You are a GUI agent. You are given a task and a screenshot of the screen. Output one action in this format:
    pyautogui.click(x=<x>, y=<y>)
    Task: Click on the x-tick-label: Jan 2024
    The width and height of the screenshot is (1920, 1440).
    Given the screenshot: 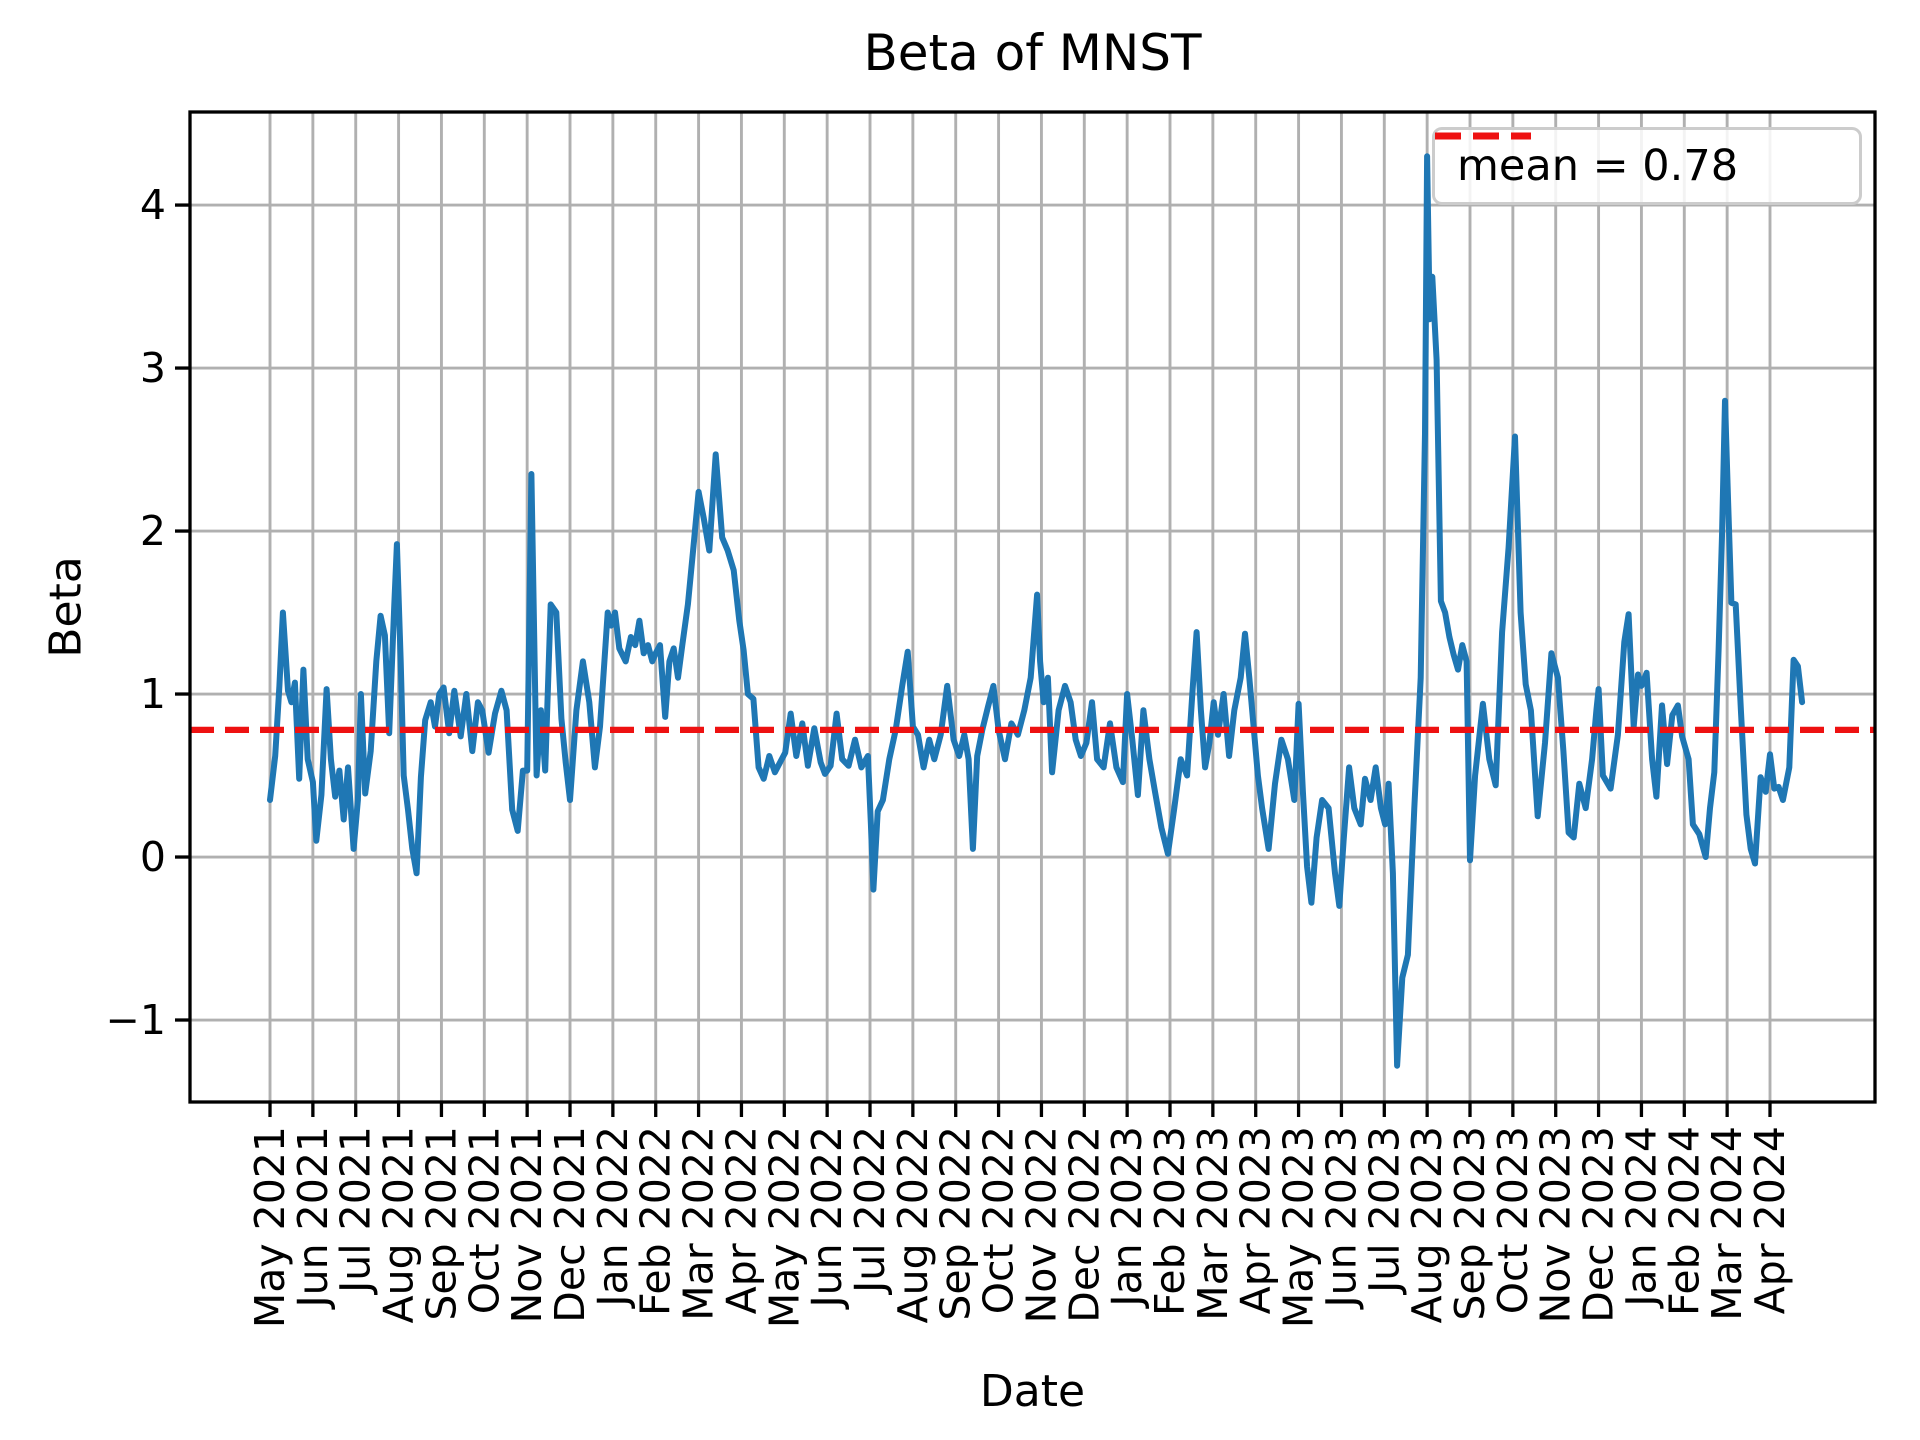 What is the action you would take?
    pyautogui.click(x=1641, y=1218)
    